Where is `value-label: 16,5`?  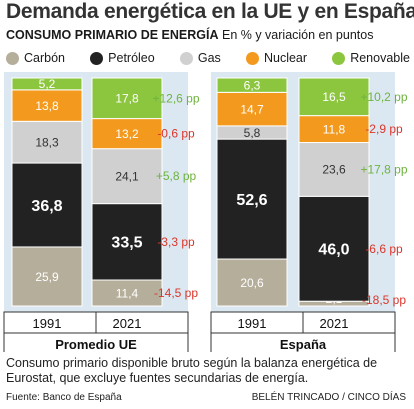 value-label: 16,5 is located at coordinates (334, 97).